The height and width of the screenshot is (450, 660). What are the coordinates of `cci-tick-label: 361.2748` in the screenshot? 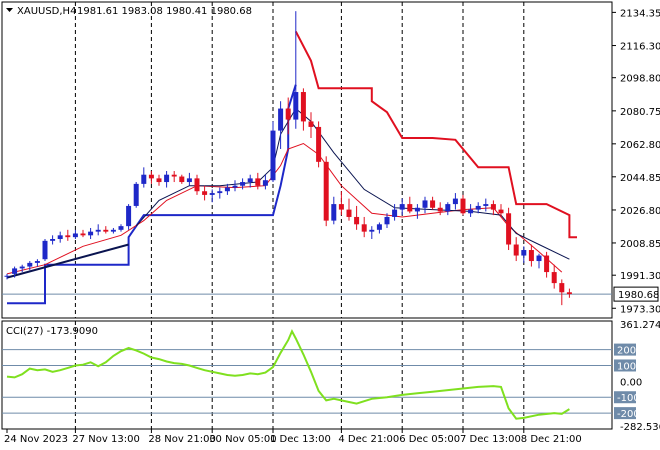 It's located at (640, 325).